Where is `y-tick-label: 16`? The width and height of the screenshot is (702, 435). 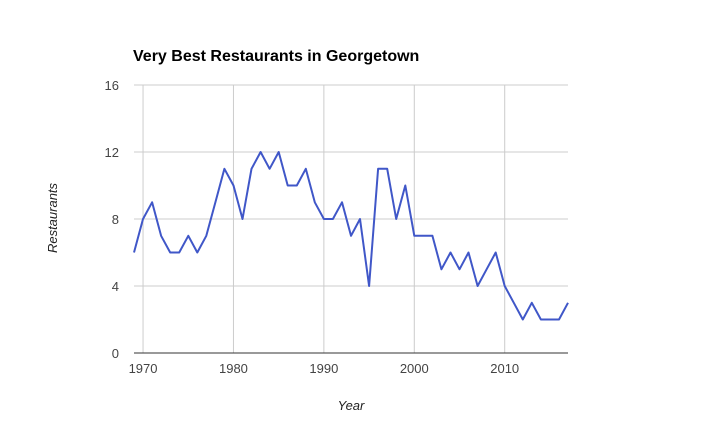 y-tick-label: 16 is located at coordinates (112, 85).